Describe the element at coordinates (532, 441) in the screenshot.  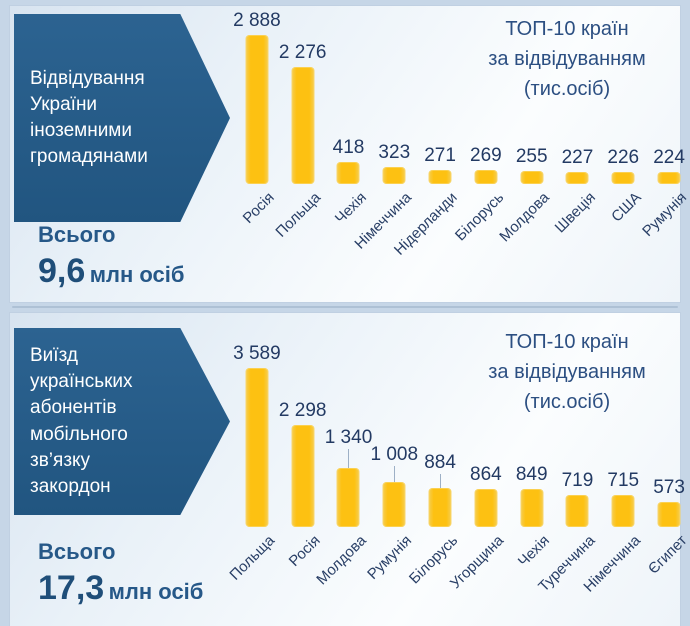
I see `bar-cell: 849 Чехія` at that location.